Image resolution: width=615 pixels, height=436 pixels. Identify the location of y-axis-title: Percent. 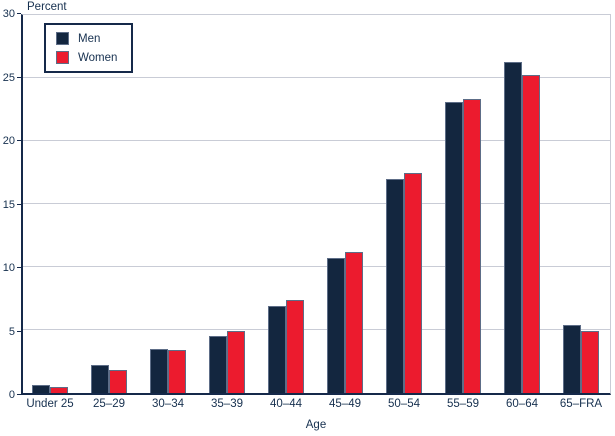
(47, 7).